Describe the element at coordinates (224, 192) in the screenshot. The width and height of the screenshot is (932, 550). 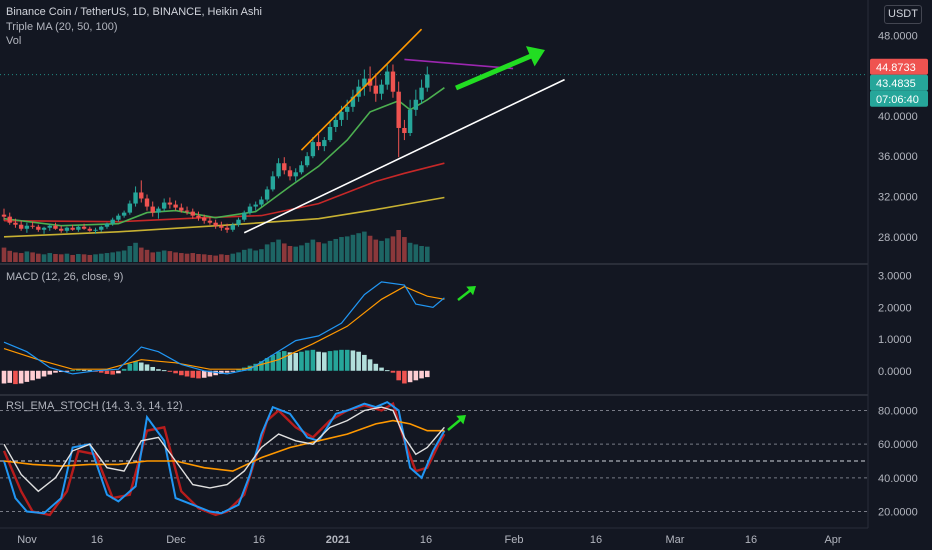
I see `ma-50-line` at that location.